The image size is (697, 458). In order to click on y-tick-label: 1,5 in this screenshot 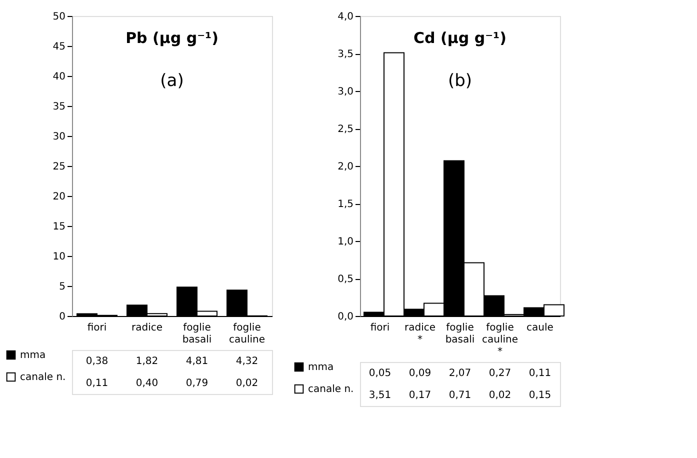, I will do `click(346, 204)`.